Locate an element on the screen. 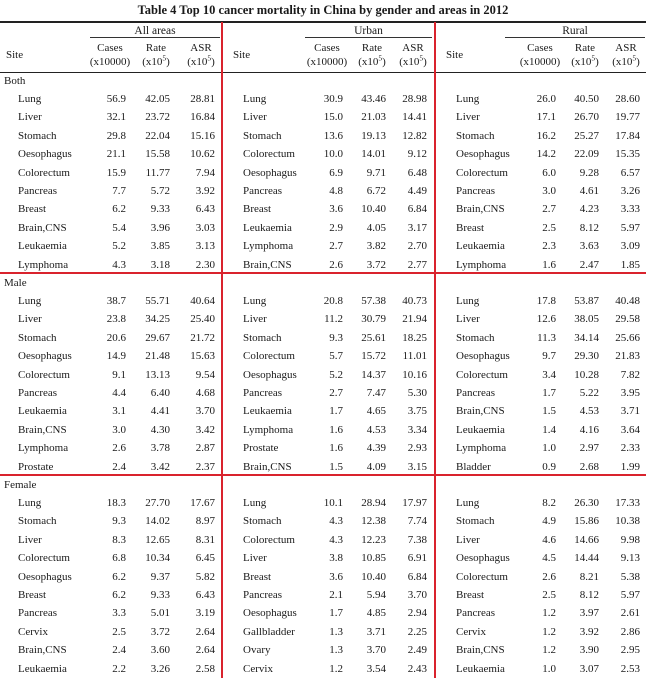 This screenshot has width=646, height=678. asr-cell: 2.64 is located at coordinates (205, 631).